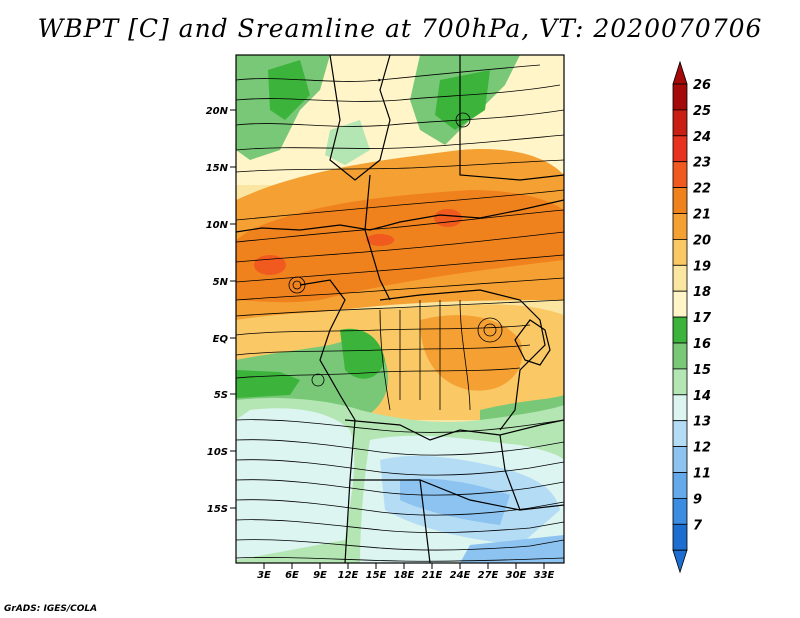  What do you see at coordinates (264, 575) in the screenshot?
I see `lon-tick-label: 3E` at bounding box center [264, 575].